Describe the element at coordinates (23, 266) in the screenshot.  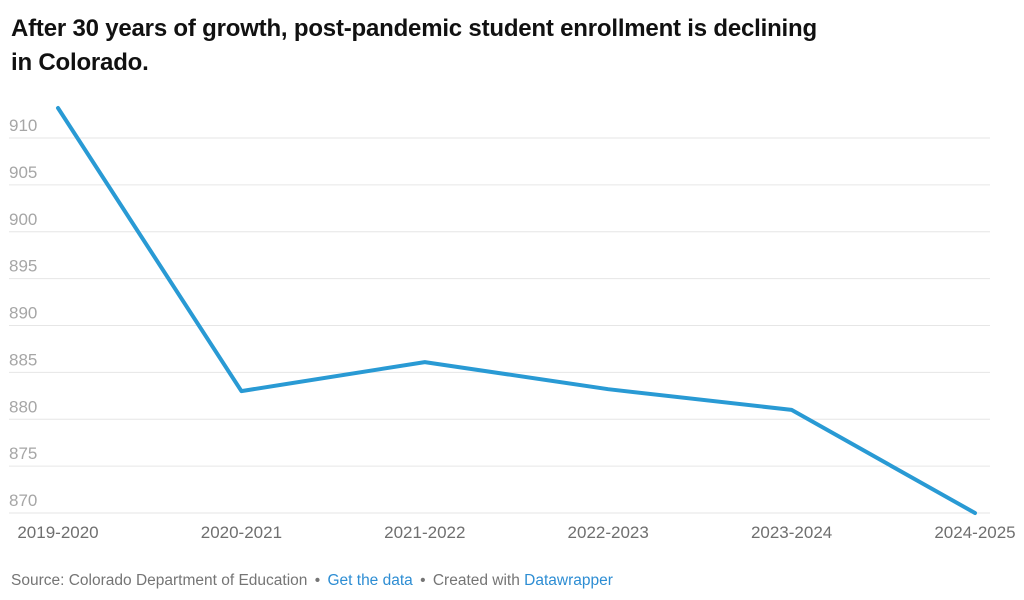
I see `y-axis-tick-label: 895` at that location.